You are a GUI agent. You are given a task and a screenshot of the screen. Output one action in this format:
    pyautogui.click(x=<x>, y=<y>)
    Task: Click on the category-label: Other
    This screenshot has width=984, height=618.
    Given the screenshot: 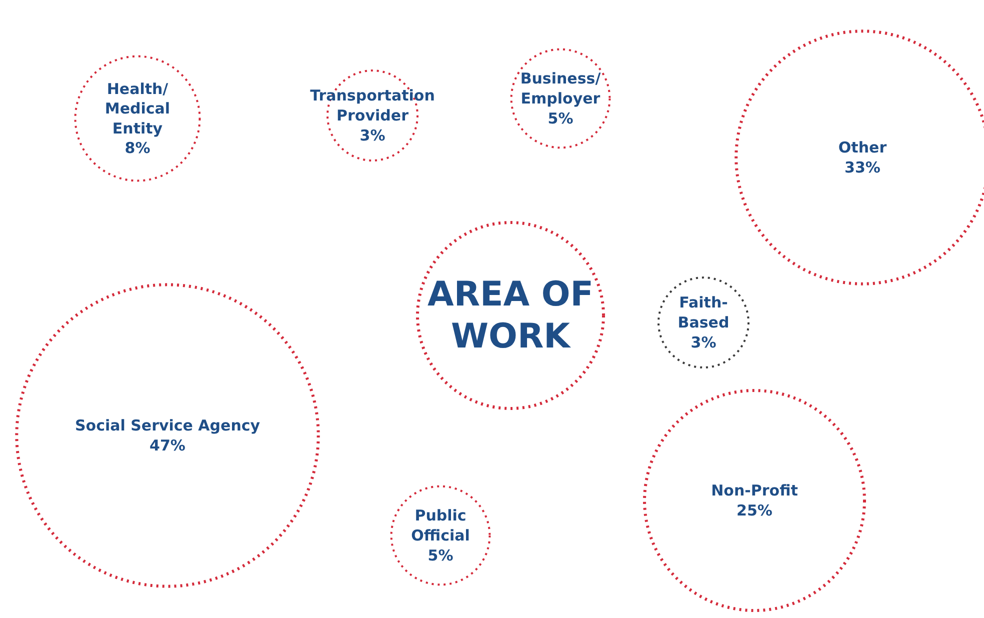 What is the action you would take?
    pyautogui.click(x=863, y=147)
    